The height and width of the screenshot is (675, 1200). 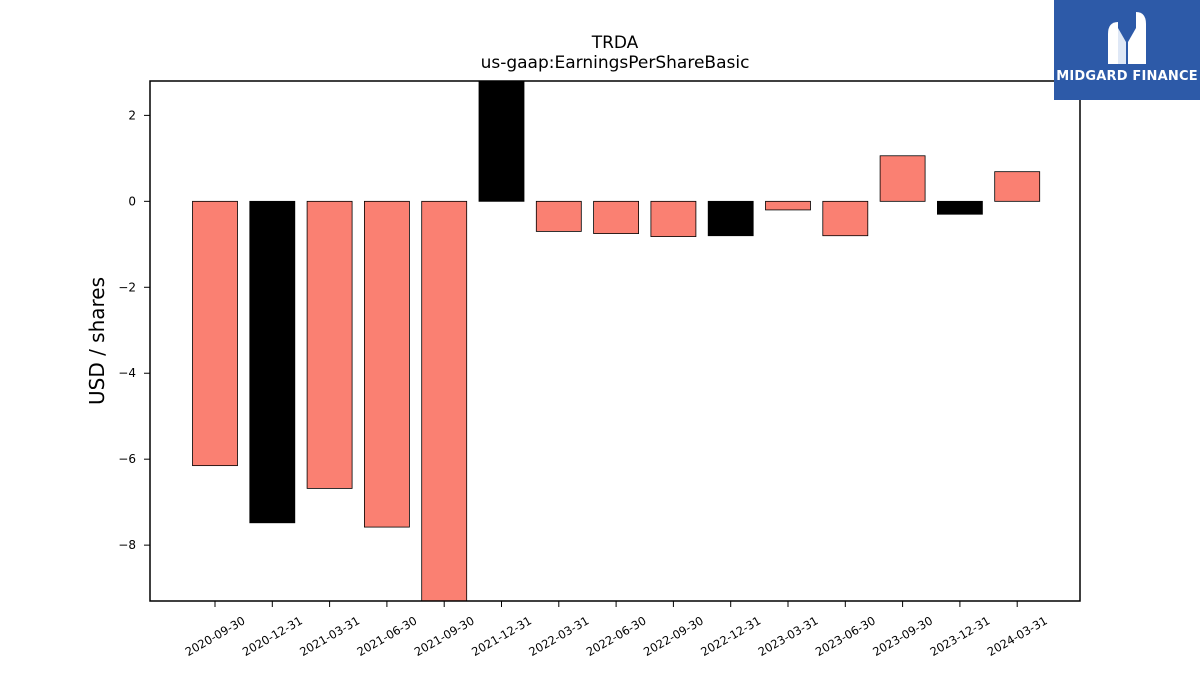 I want to click on x-tick-label: 2024-03-31, so click(x=1017, y=636).